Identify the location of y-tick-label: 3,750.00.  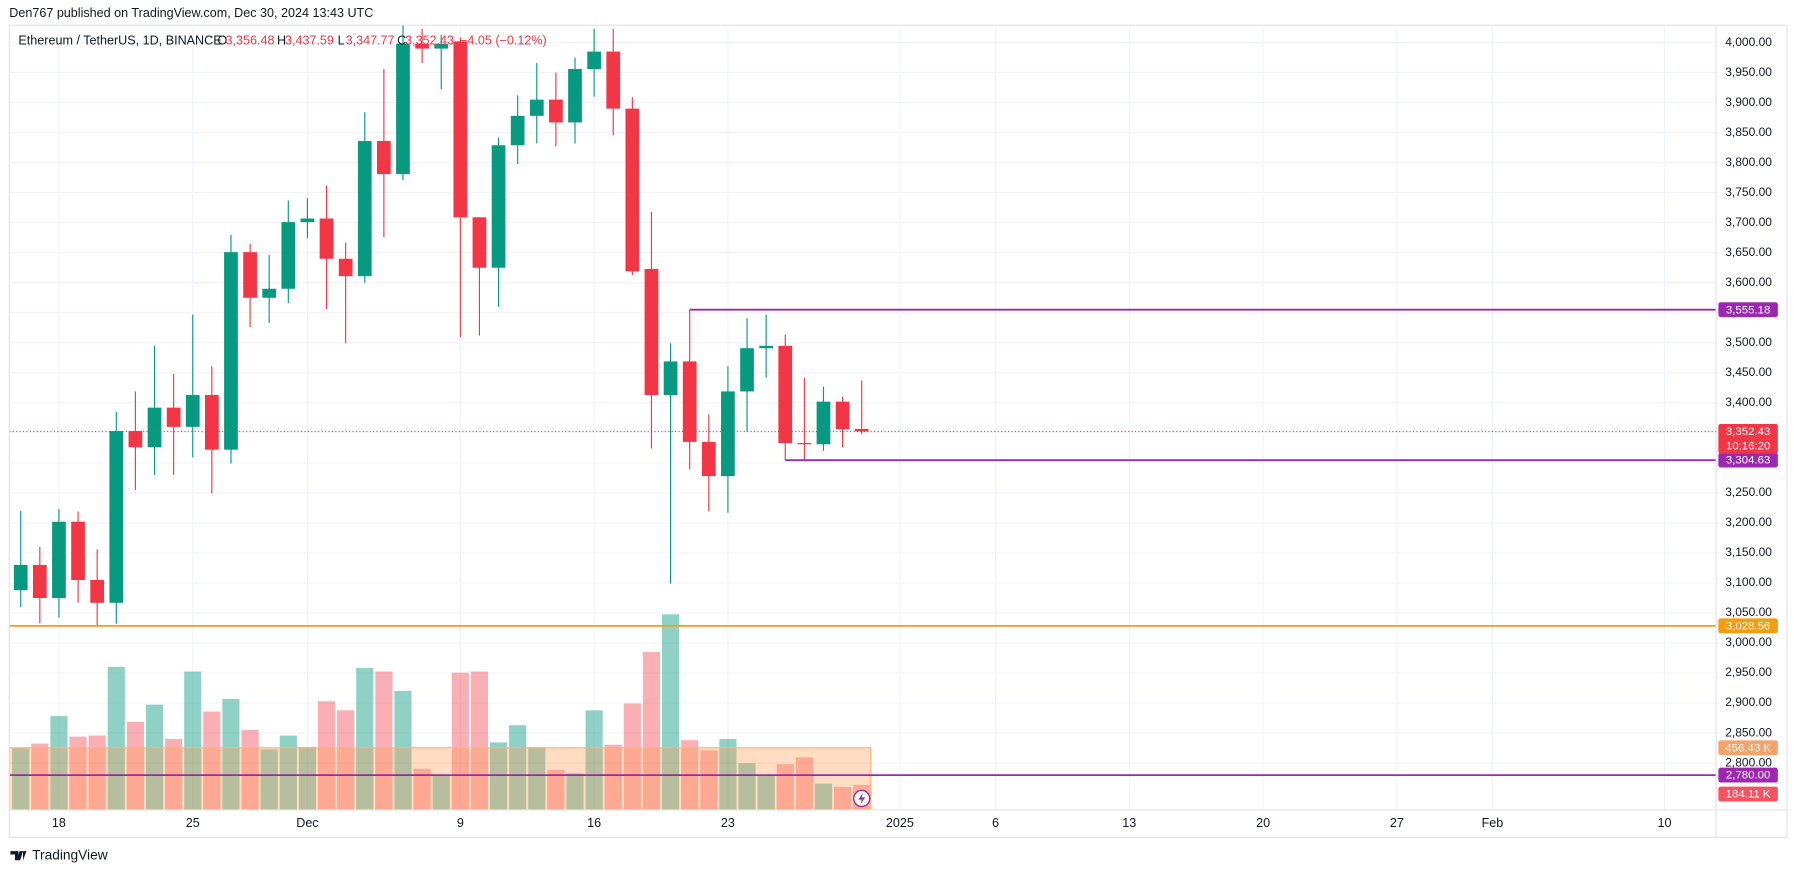
(1748, 192).